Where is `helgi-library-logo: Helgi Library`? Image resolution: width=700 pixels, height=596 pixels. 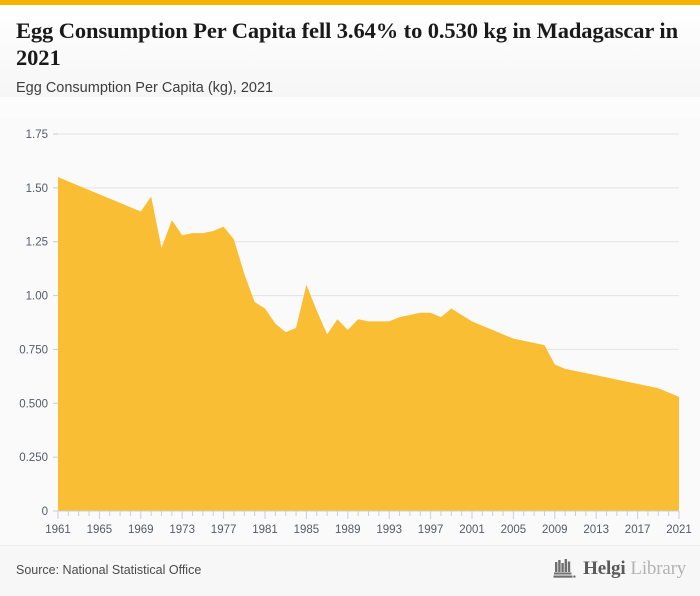 helgi-library-logo: Helgi Library is located at coordinates (619, 569).